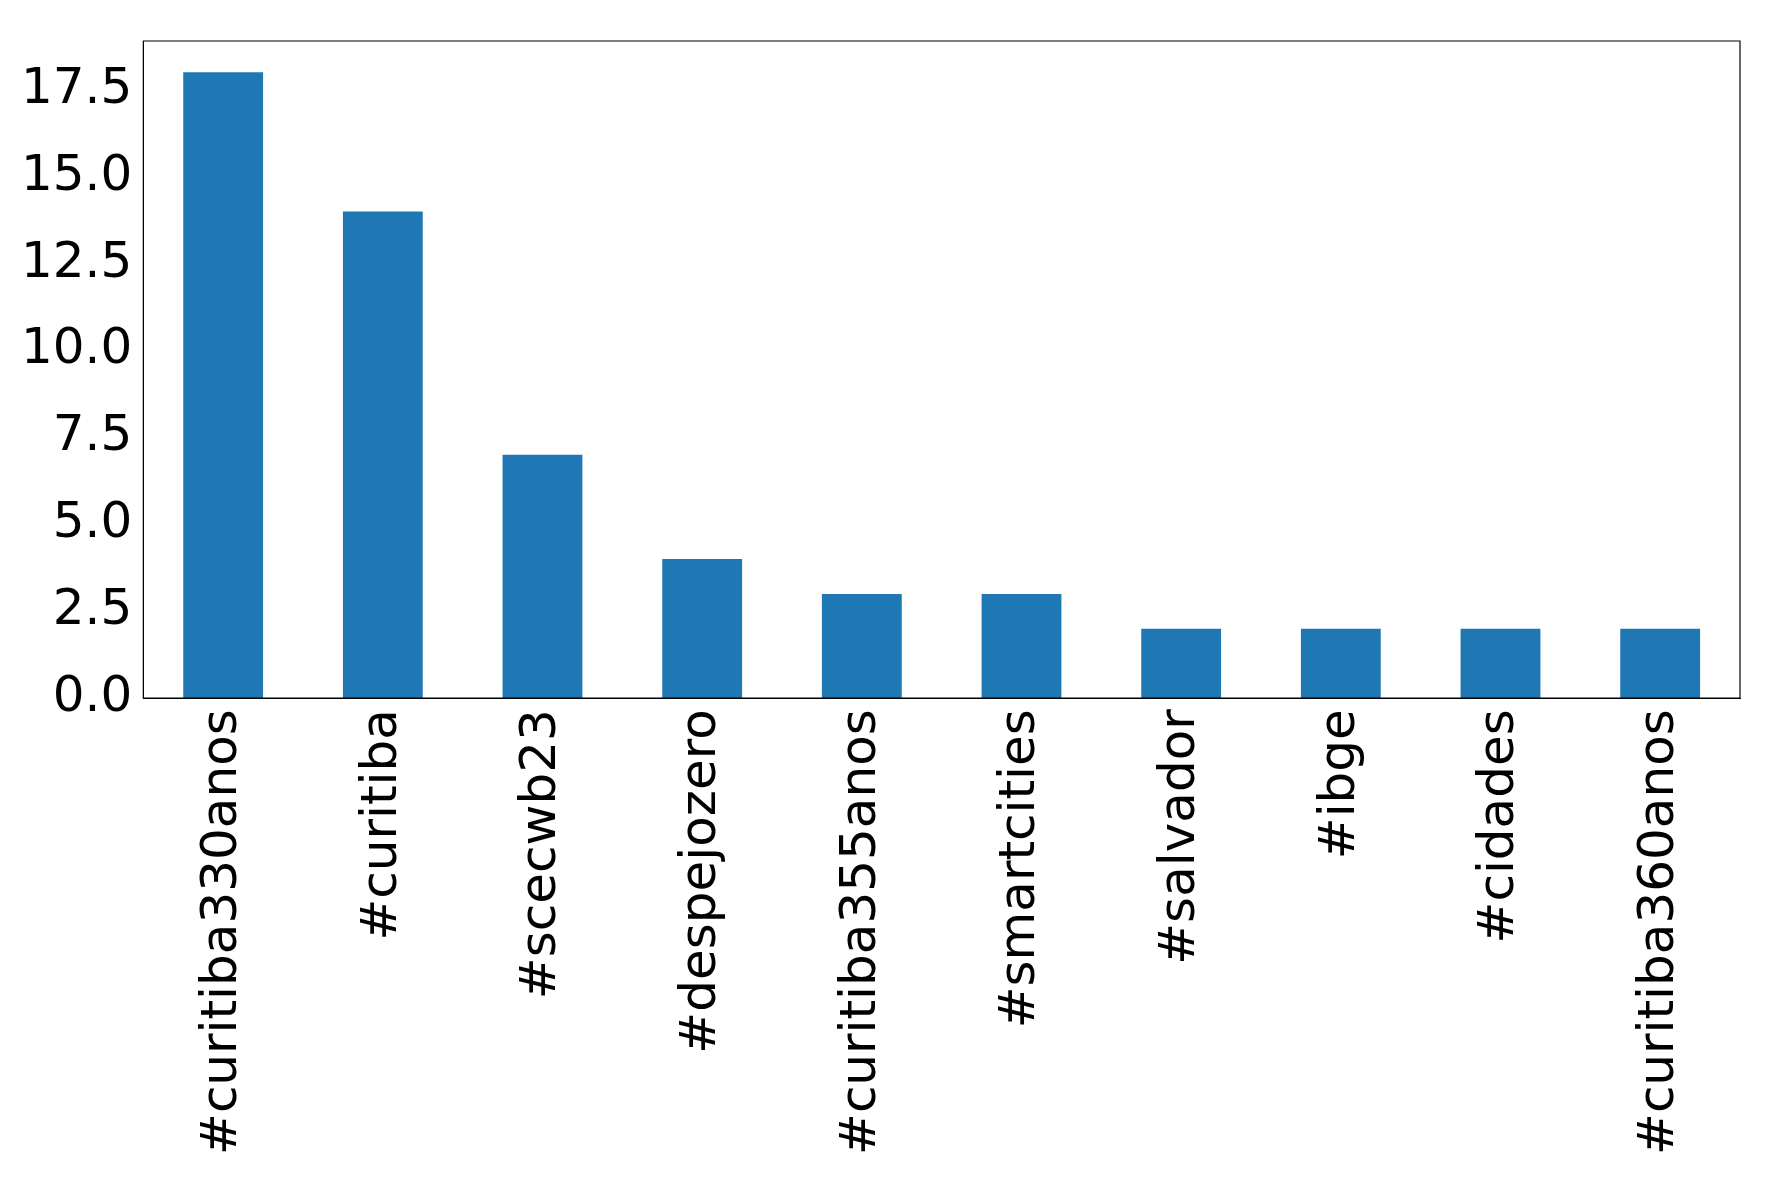 This screenshot has width=1778, height=1185. What do you see at coordinates (1177, 836) in the screenshot?
I see `x-tick-label: #salvador` at bounding box center [1177, 836].